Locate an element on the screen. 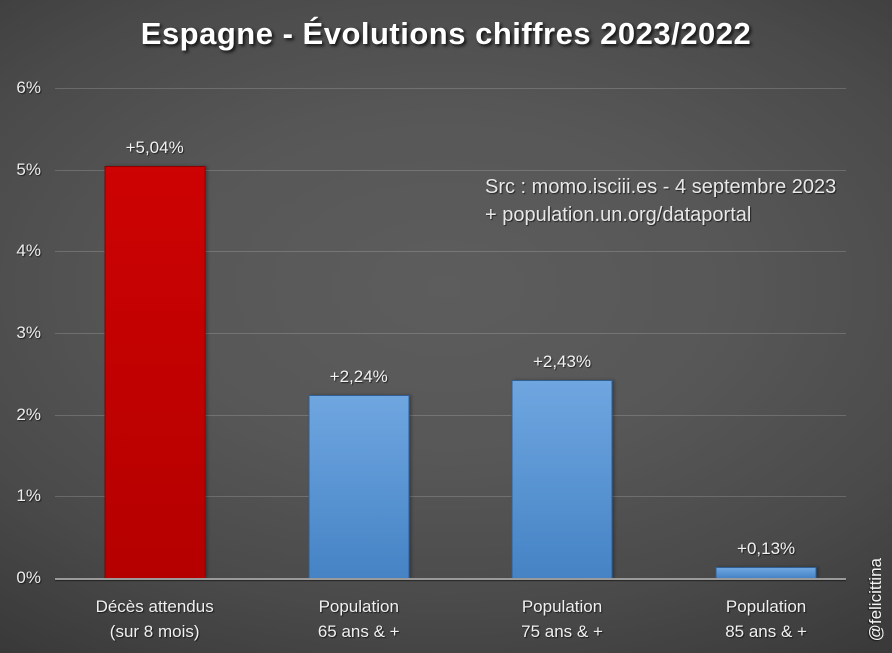 This screenshot has width=892, height=653. y-tick-6: 6% is located at coordinates (28, 87).